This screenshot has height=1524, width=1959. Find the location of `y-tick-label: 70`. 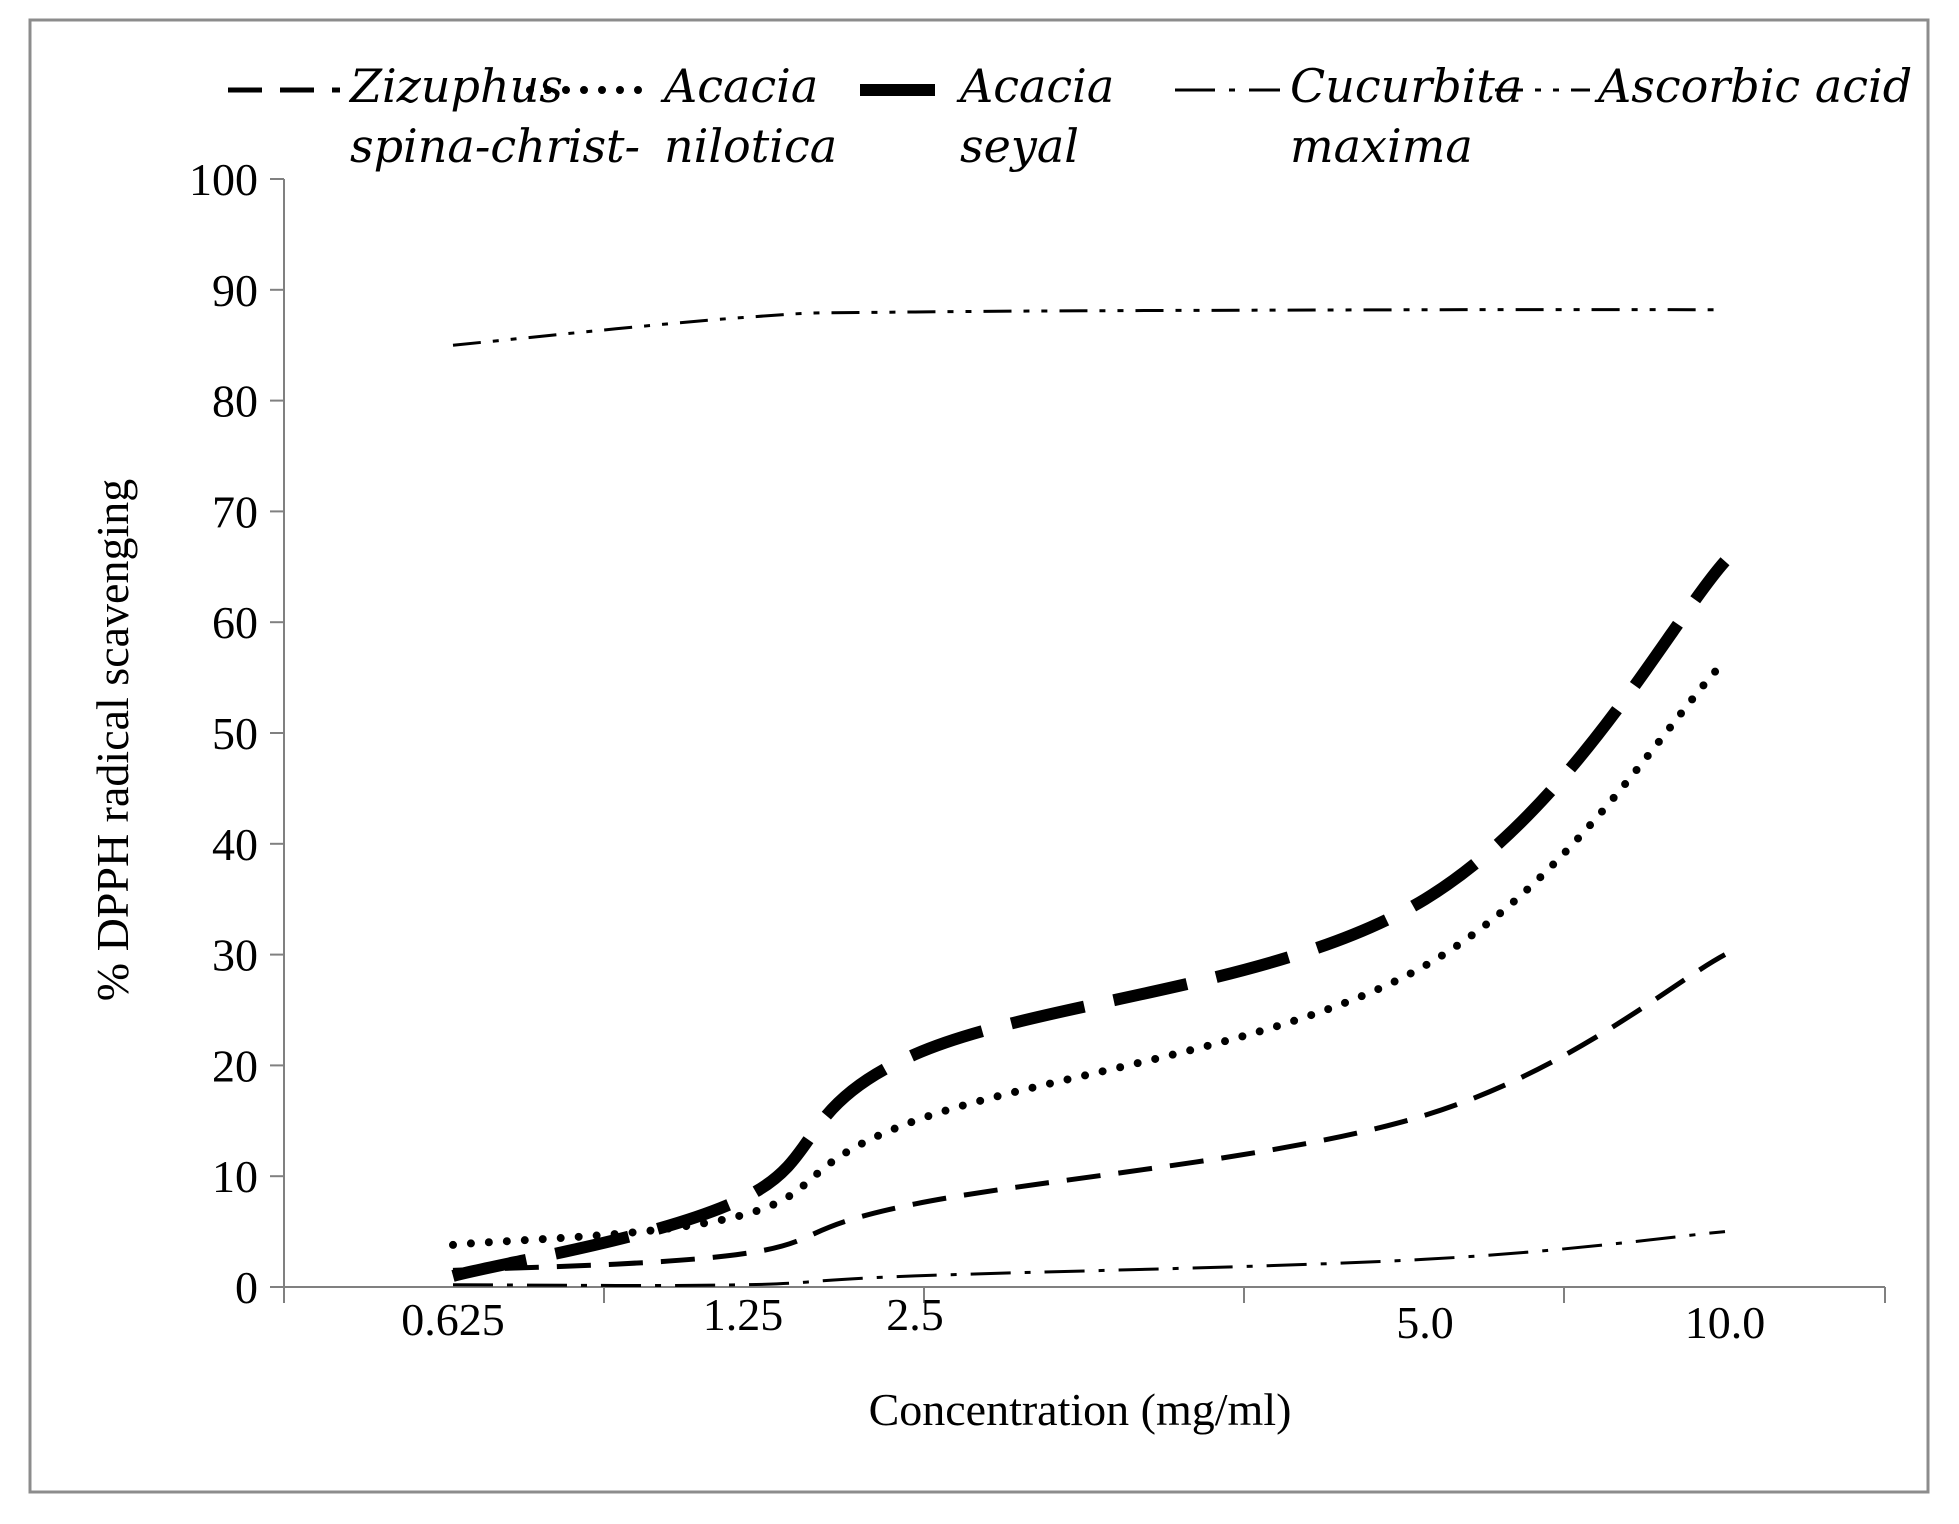

y-tick-label: 70 is located at coordinates (235, 511).